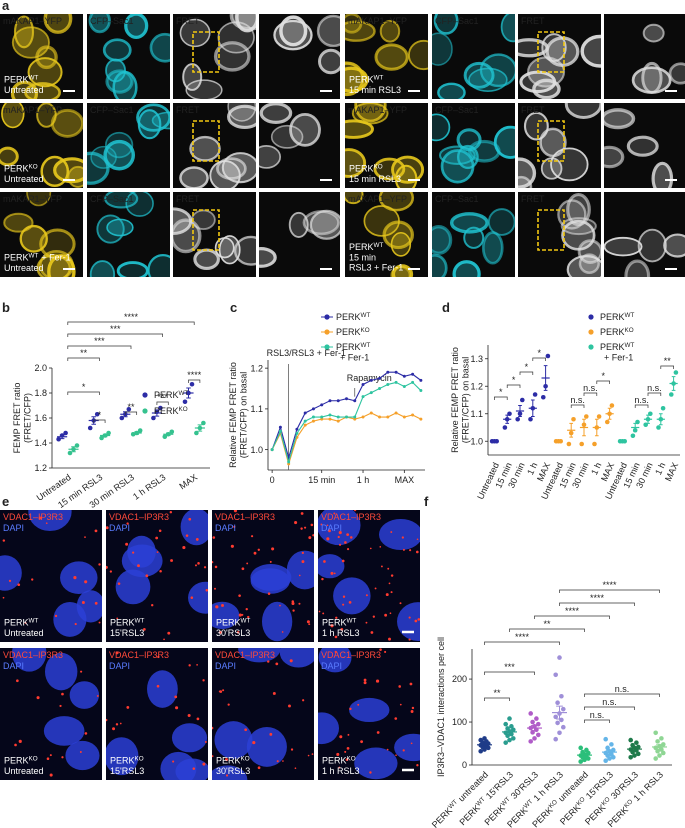 This screenshot has width=685, height=828. Describe the element at coordinates (457, 110) in the screenshot. I see `channel-label: CFP–Sac1` at that location.